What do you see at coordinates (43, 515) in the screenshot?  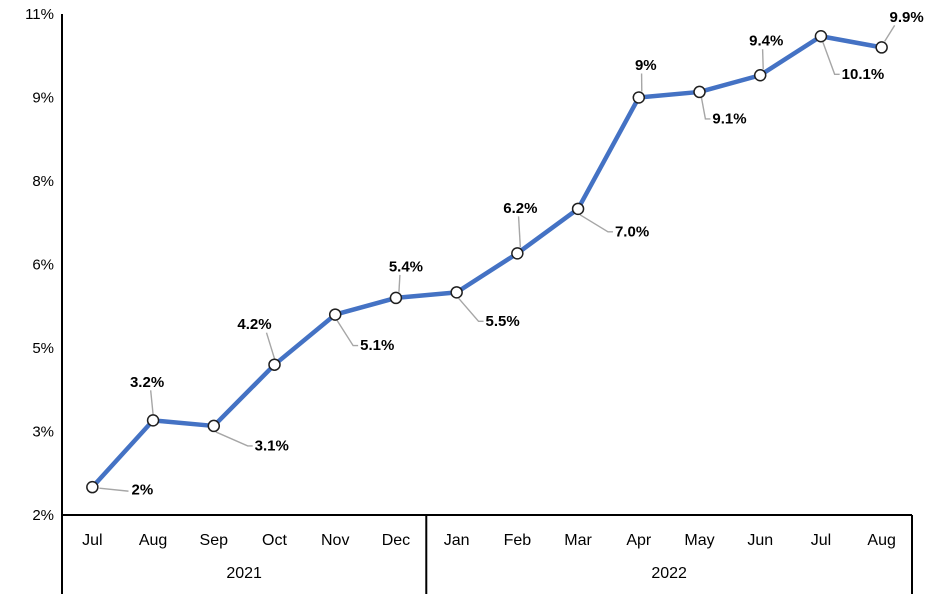 I see `y-axis-tick-label: 2%` at bounding box center [43, 515].